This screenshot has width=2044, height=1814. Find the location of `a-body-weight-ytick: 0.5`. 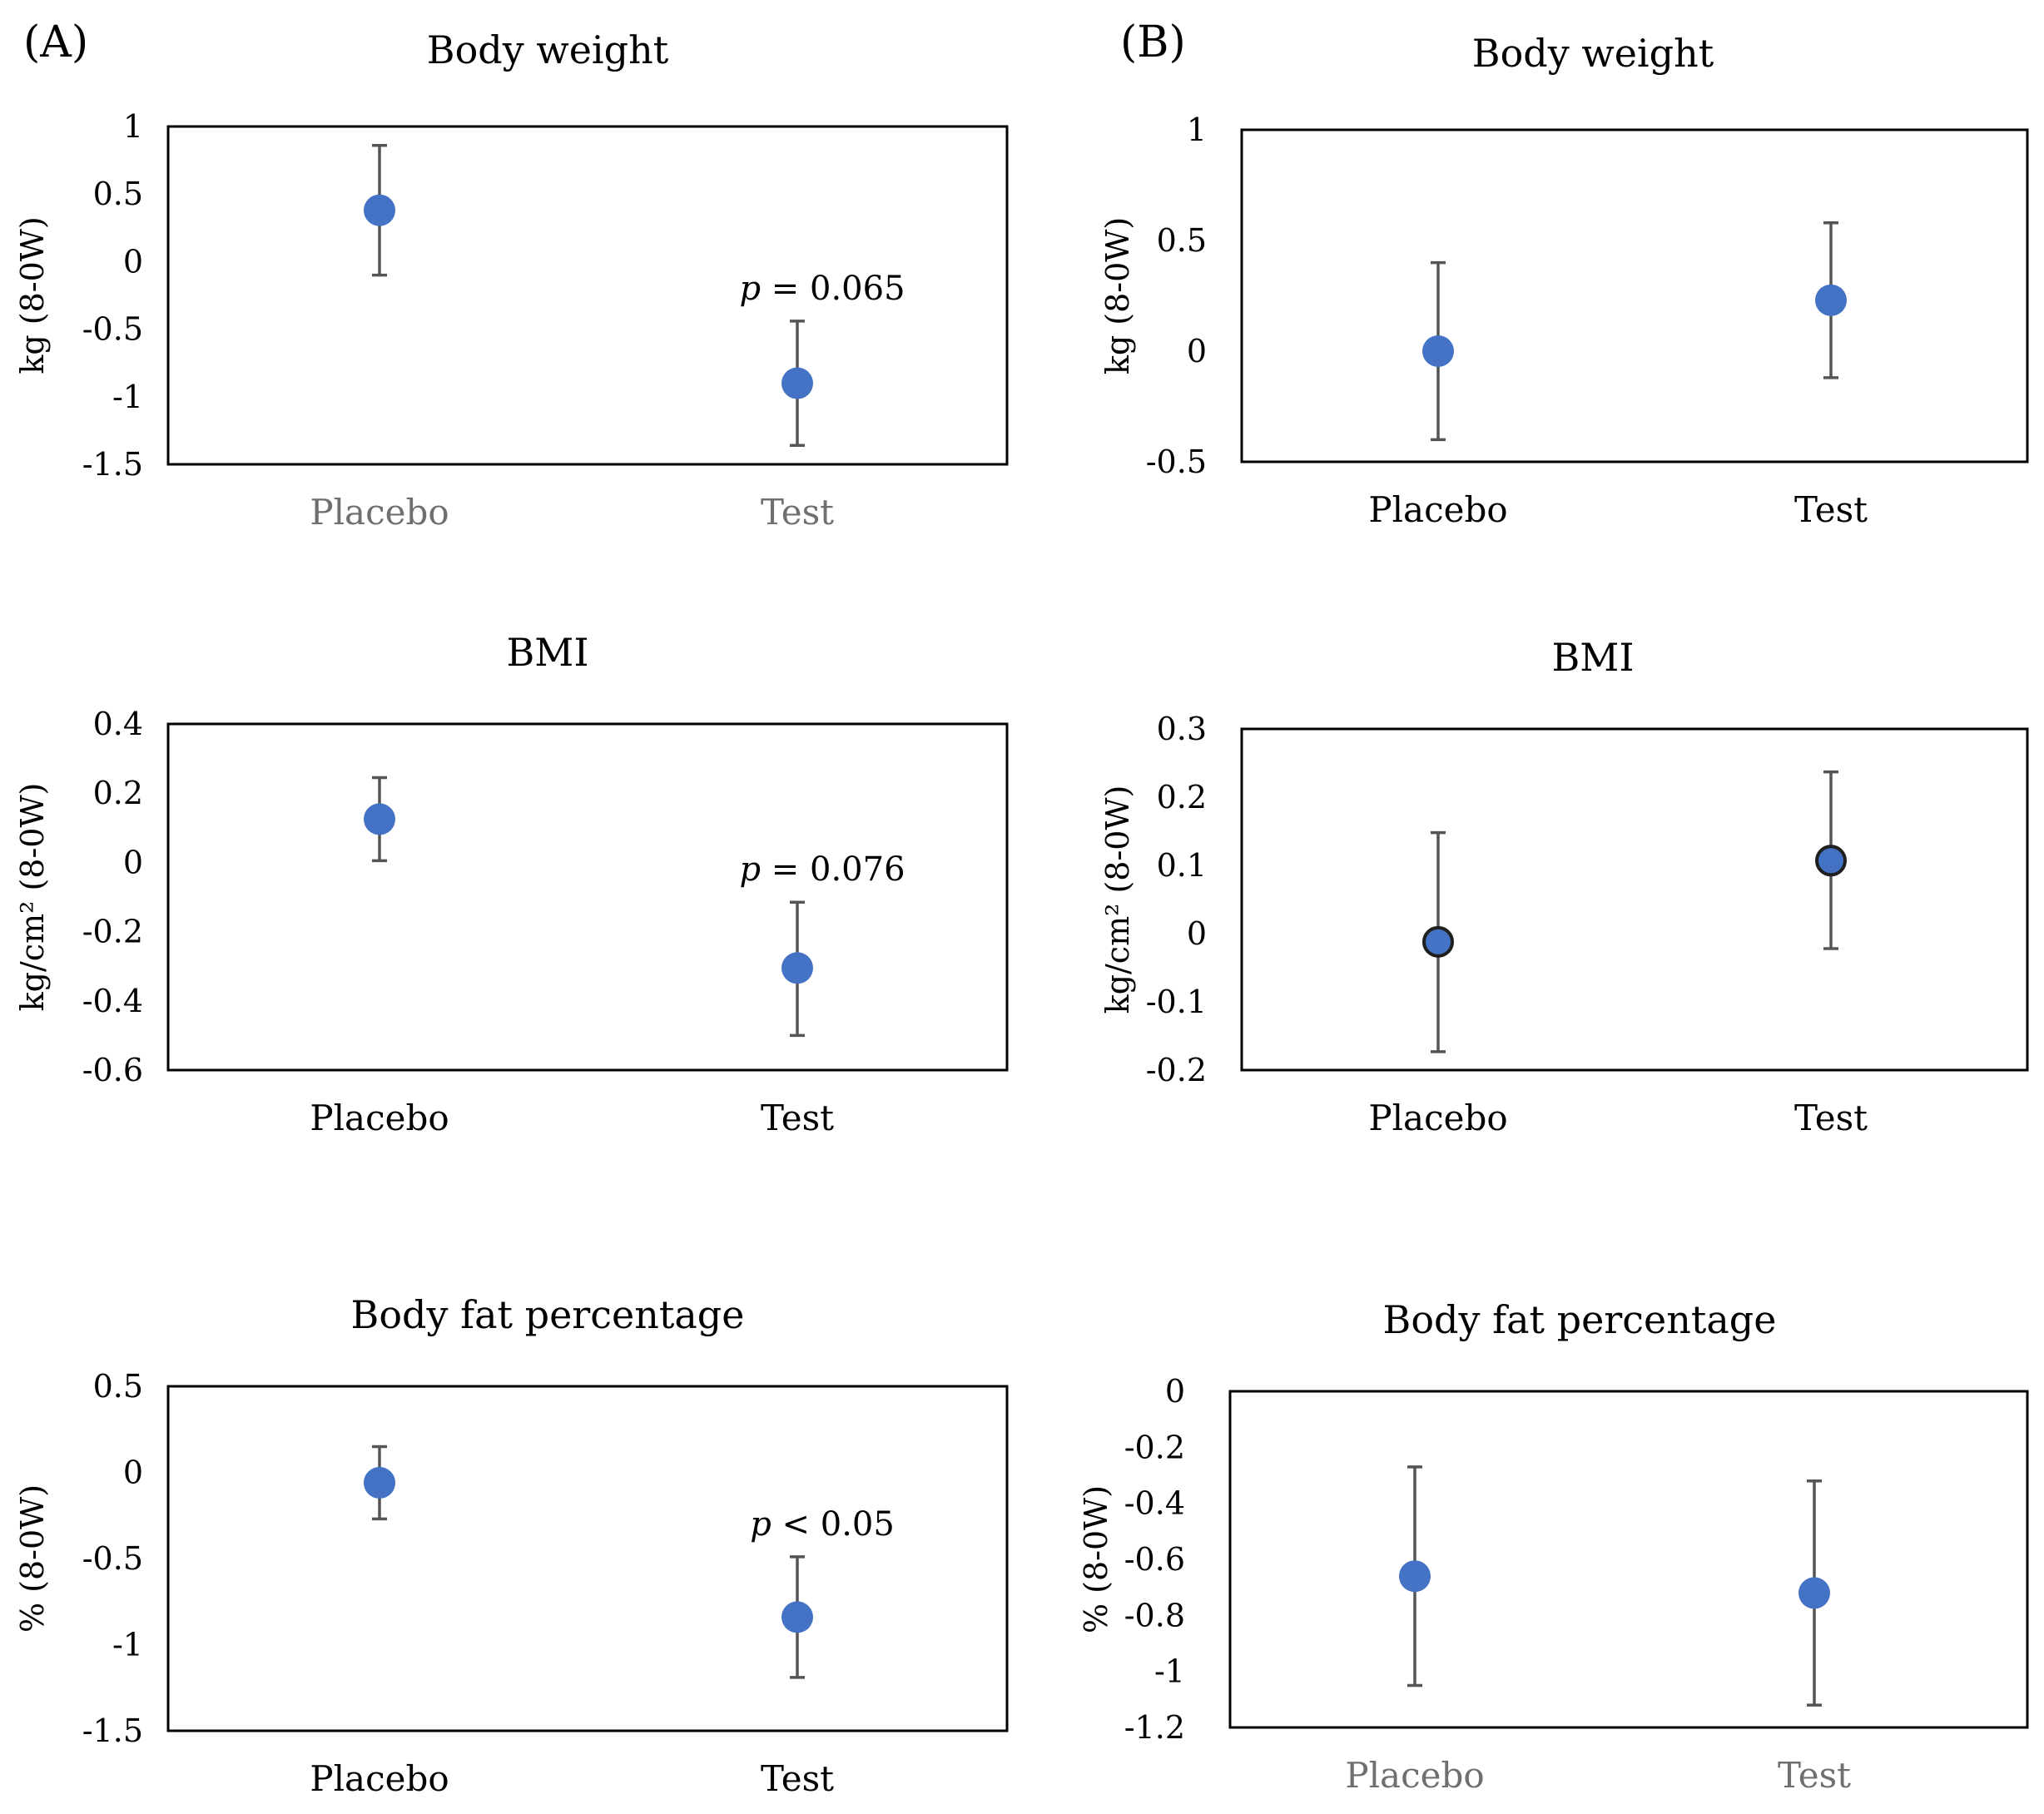

a-body-weight-ytick: 0.5 is located at coordinates (118, 194).